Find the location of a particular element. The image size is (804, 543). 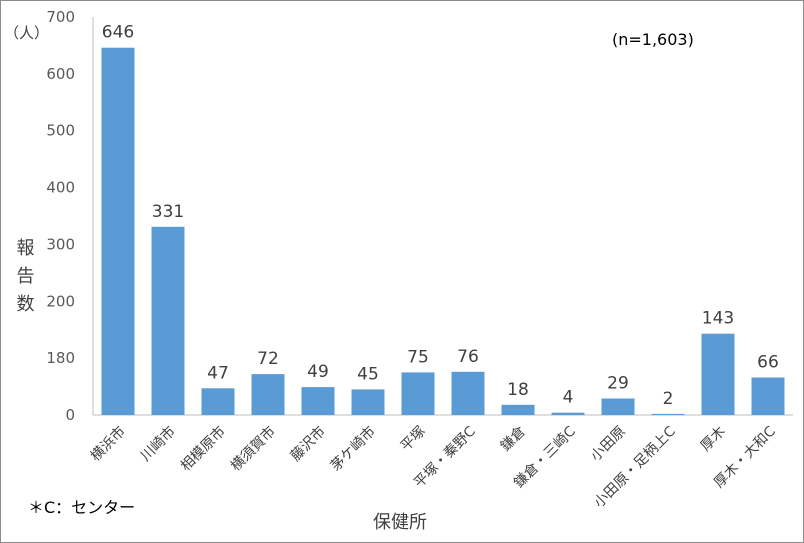

y-tick-label: 400 is located at coordinates (60, 188).